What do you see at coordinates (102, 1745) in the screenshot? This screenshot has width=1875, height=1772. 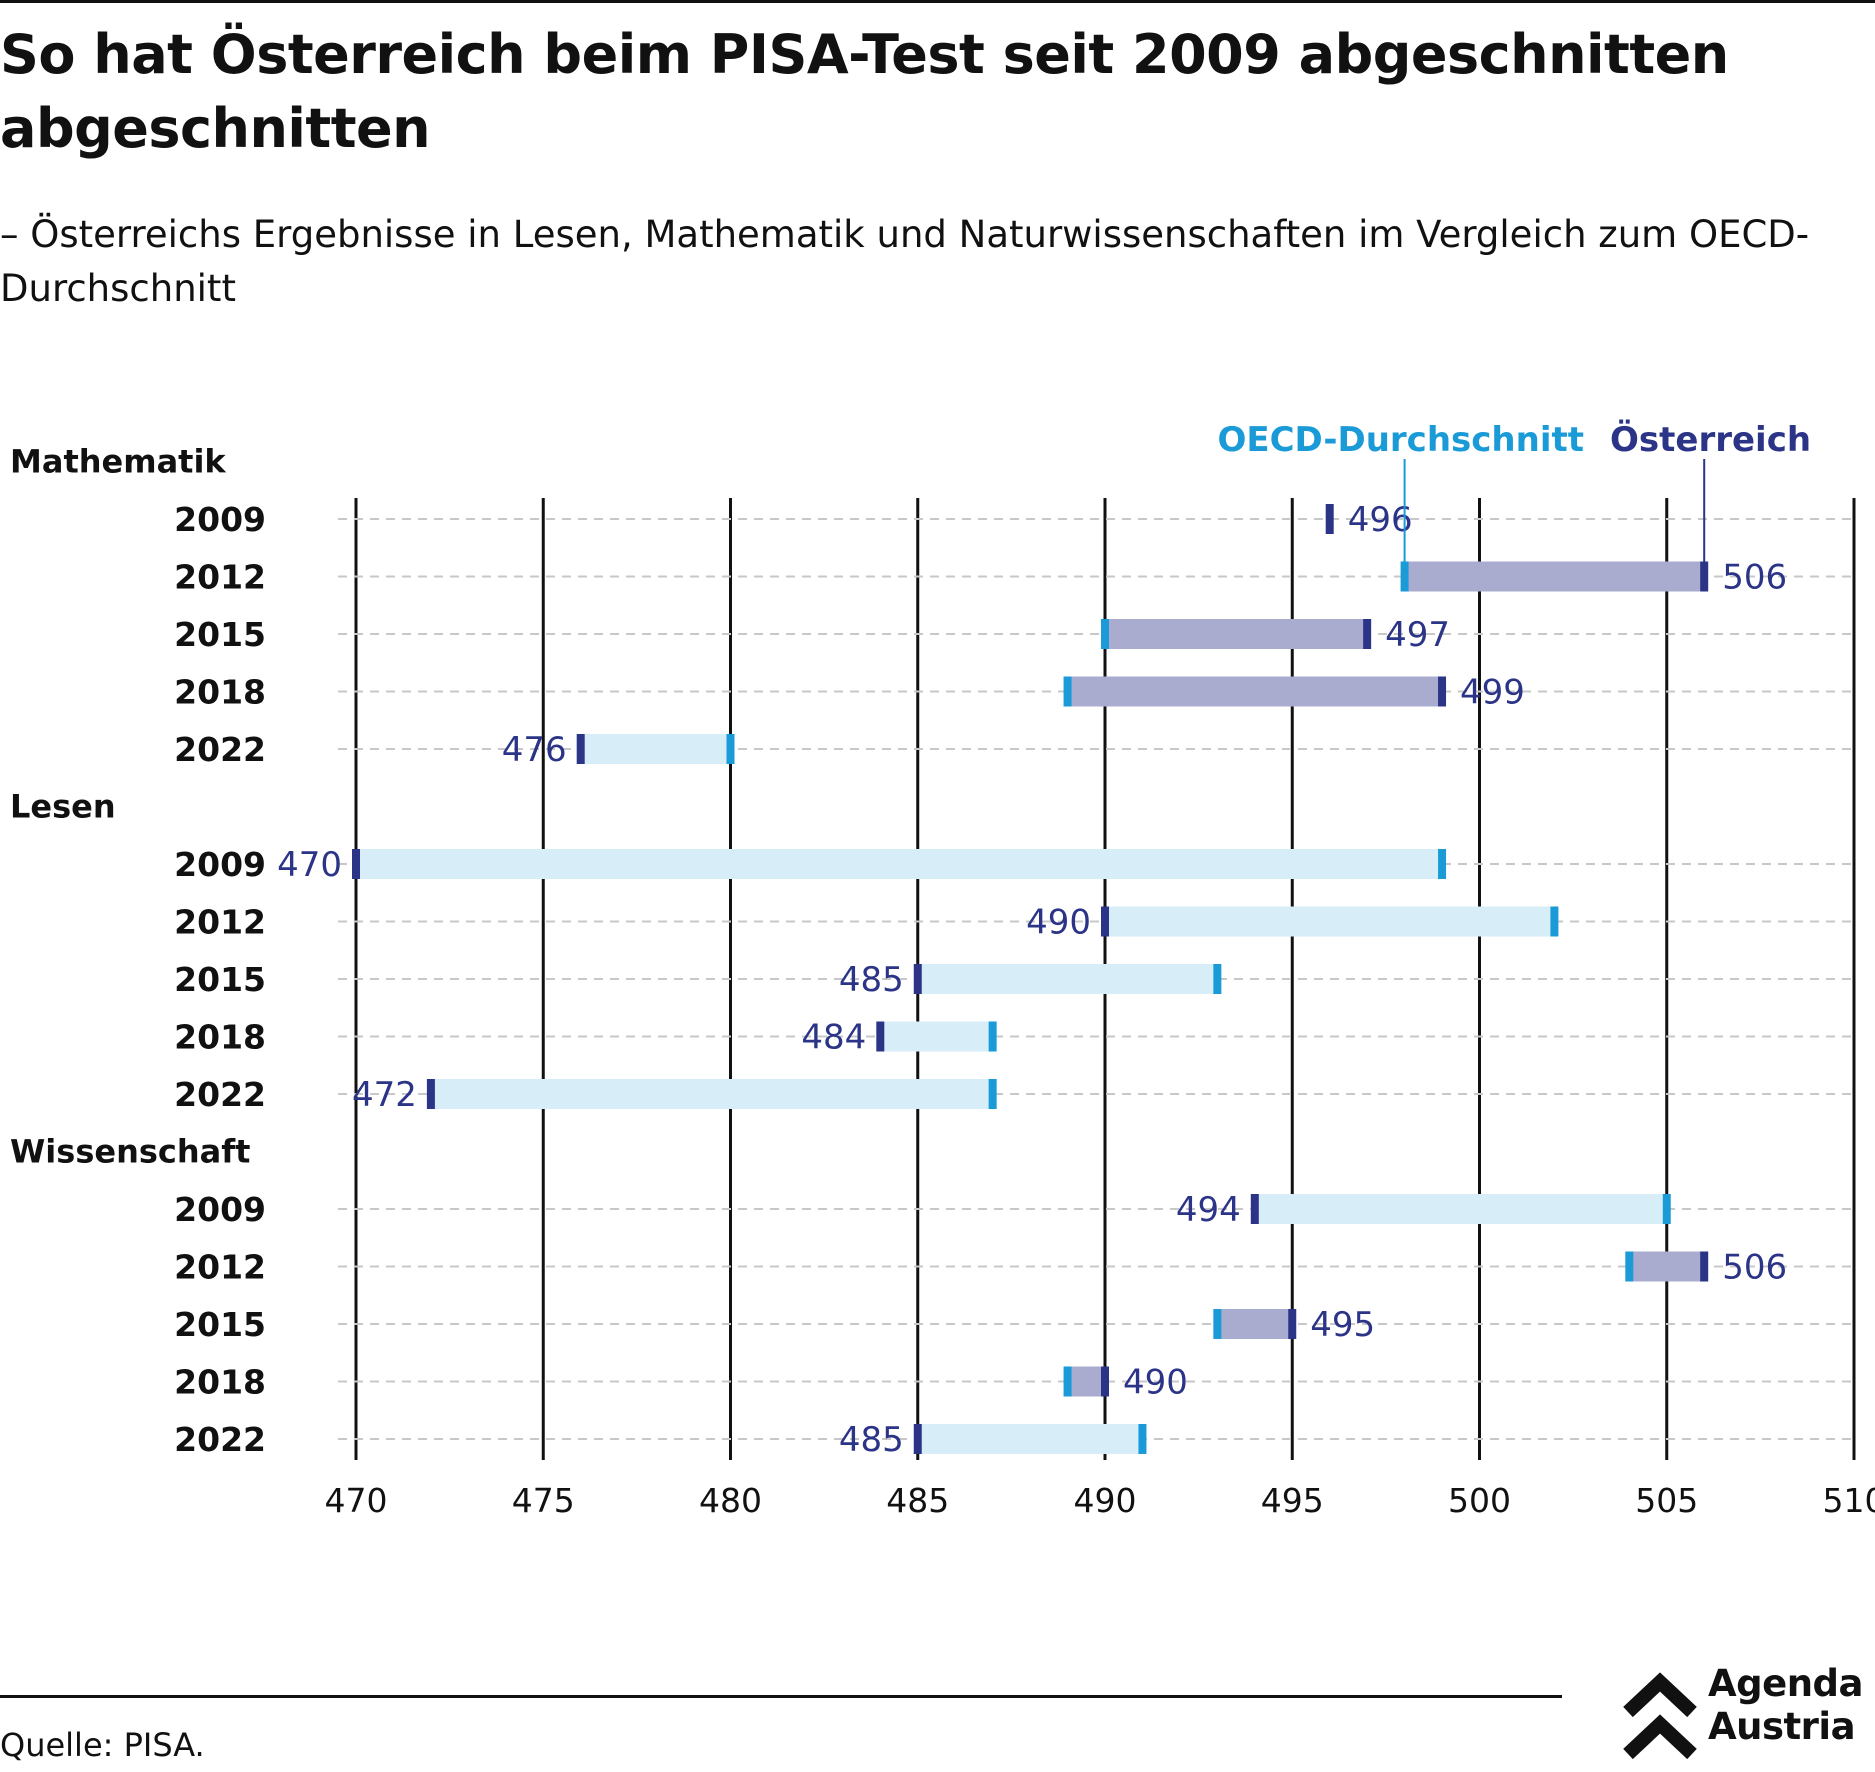 I see `source-note: Quelle: PISA.` at bounding box center [102, 1745].